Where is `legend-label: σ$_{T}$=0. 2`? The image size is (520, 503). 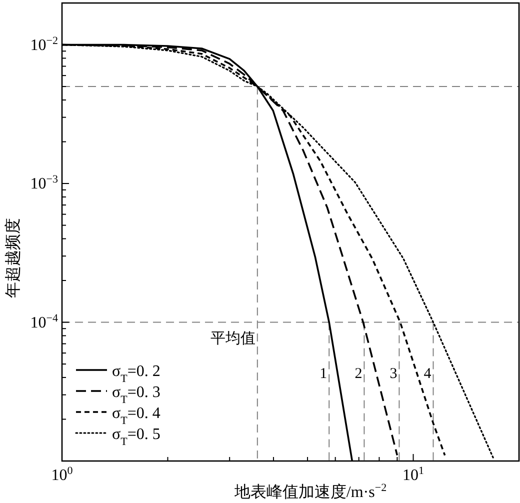
legend-label: σ$_{T}$=0. 2 is located at coordinates (136, 374).